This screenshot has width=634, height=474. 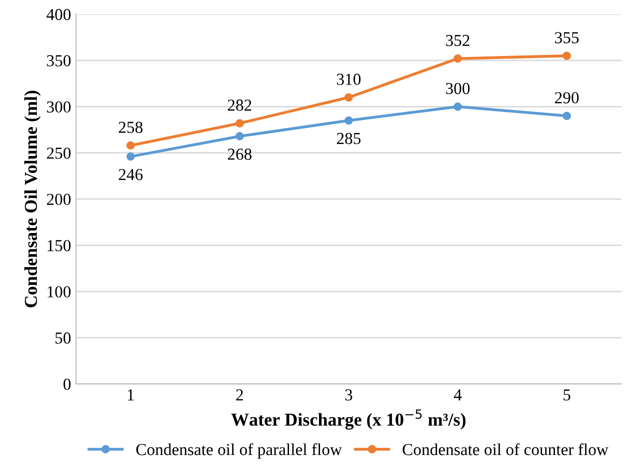 I want to click on x-tick-label: 1, so click(x=131, y=394).